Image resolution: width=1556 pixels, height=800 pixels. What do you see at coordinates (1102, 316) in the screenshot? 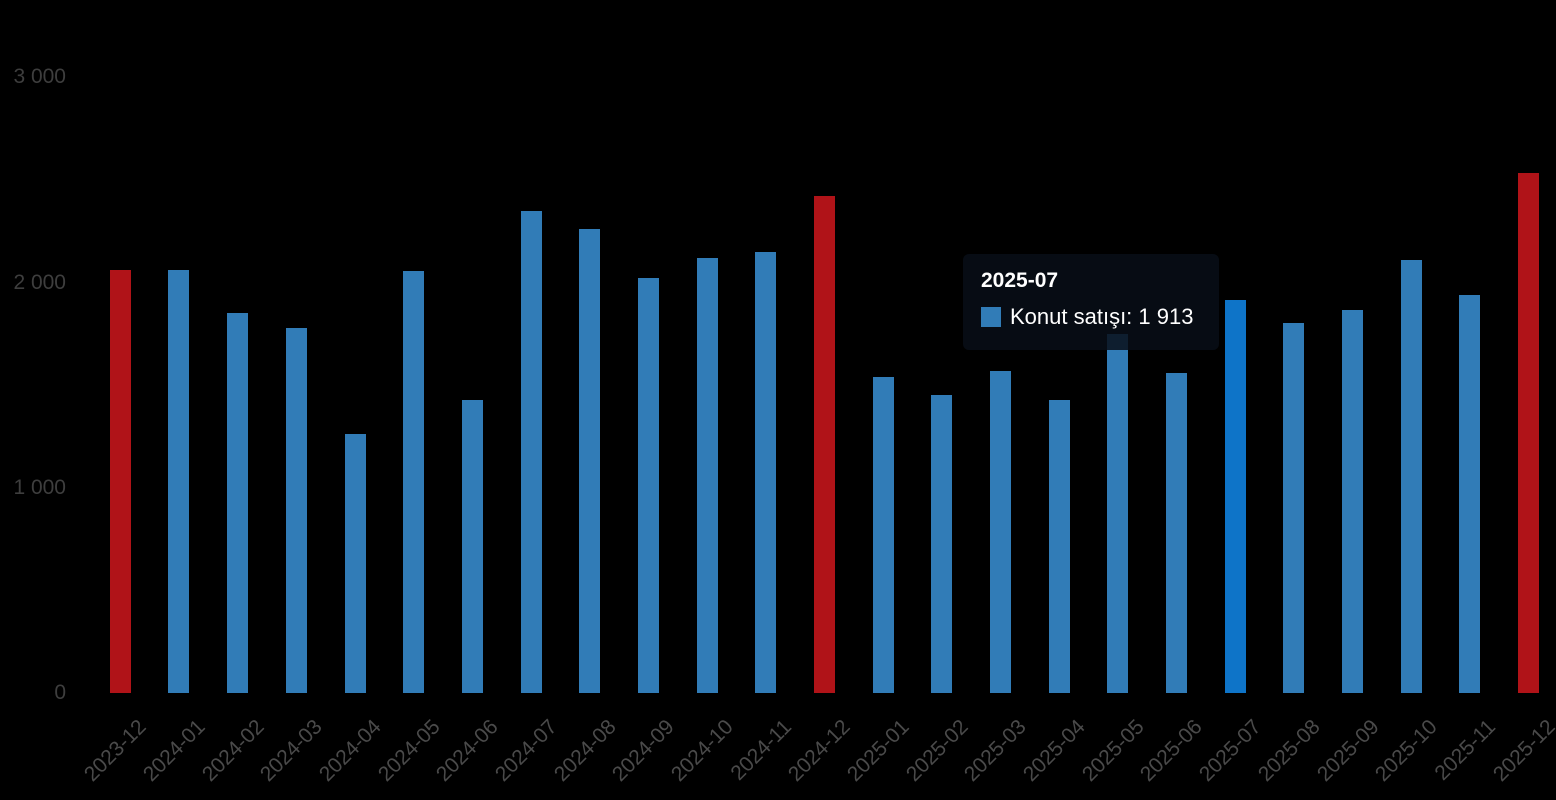
I see `tooltip-text: Konut satışı: 1 913` at bounding box center [1102, 316].